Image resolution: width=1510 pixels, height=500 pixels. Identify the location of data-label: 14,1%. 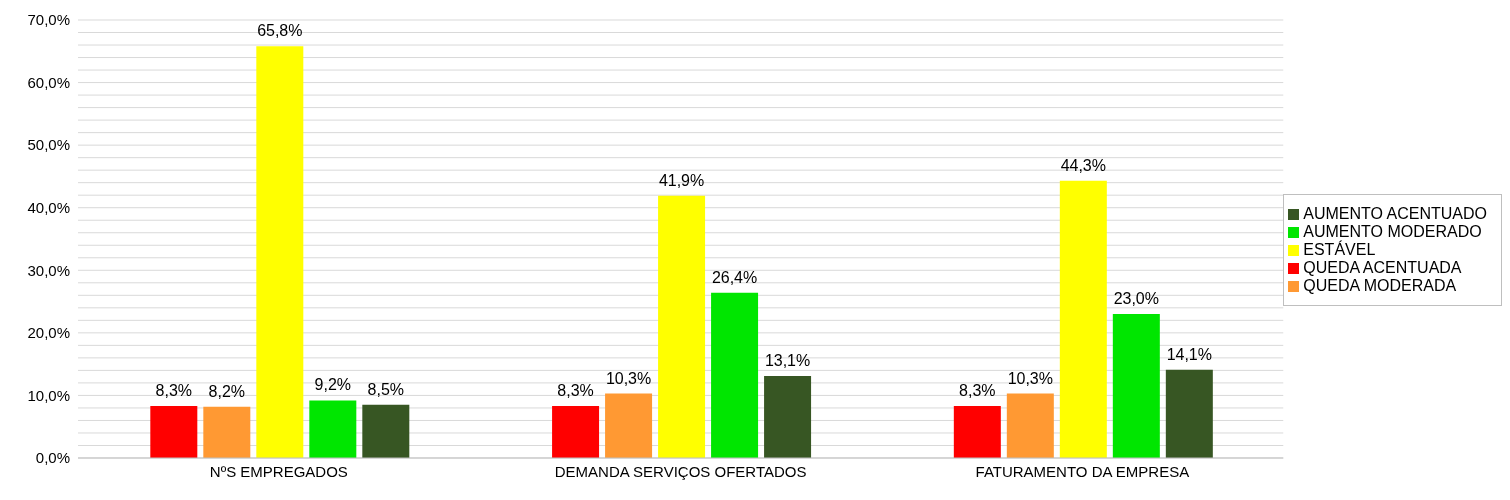
(1189, 354).